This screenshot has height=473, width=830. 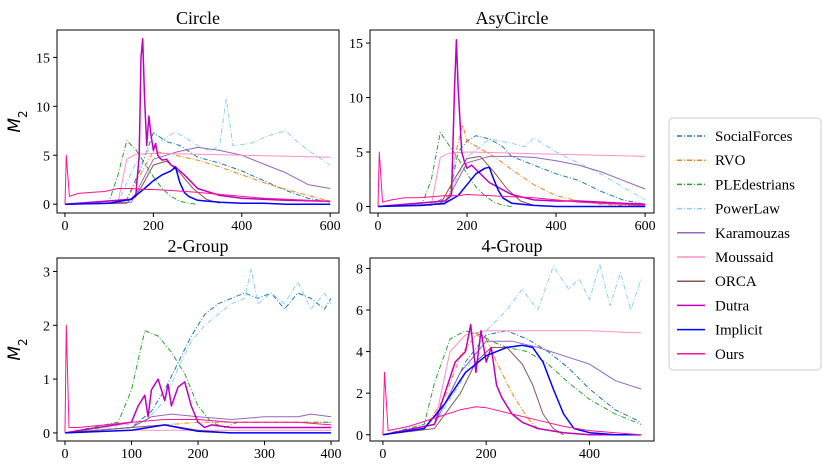 What do you see at coordinates (732, 306) in the screenshot?
I see `legend-label-dutra: Dutra` at bounding box center [732, 306].